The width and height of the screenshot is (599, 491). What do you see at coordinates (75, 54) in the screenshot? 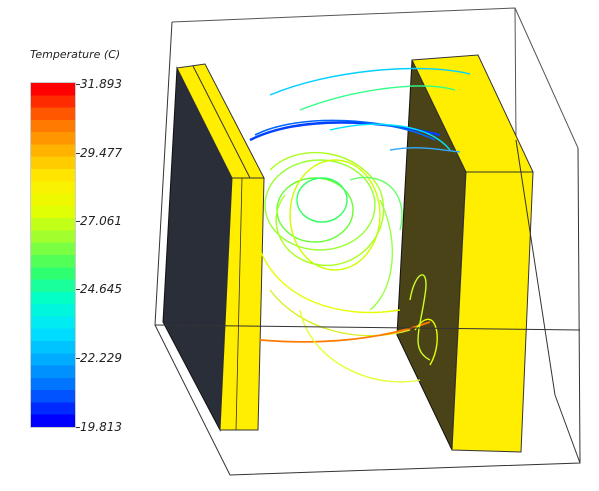
I see `legend-title: Temperature (C)` at bounding box center [75, 54].